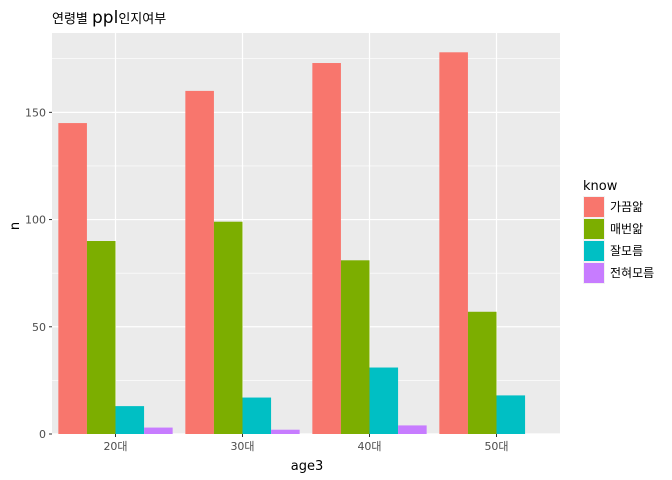 The width and height of the screenshot is (672, 480). What do you see at coordinates (306, 443) in the screenshot?
I see `x-axis: 20대 30대 40대 50대` at bounding box center [306, 443].